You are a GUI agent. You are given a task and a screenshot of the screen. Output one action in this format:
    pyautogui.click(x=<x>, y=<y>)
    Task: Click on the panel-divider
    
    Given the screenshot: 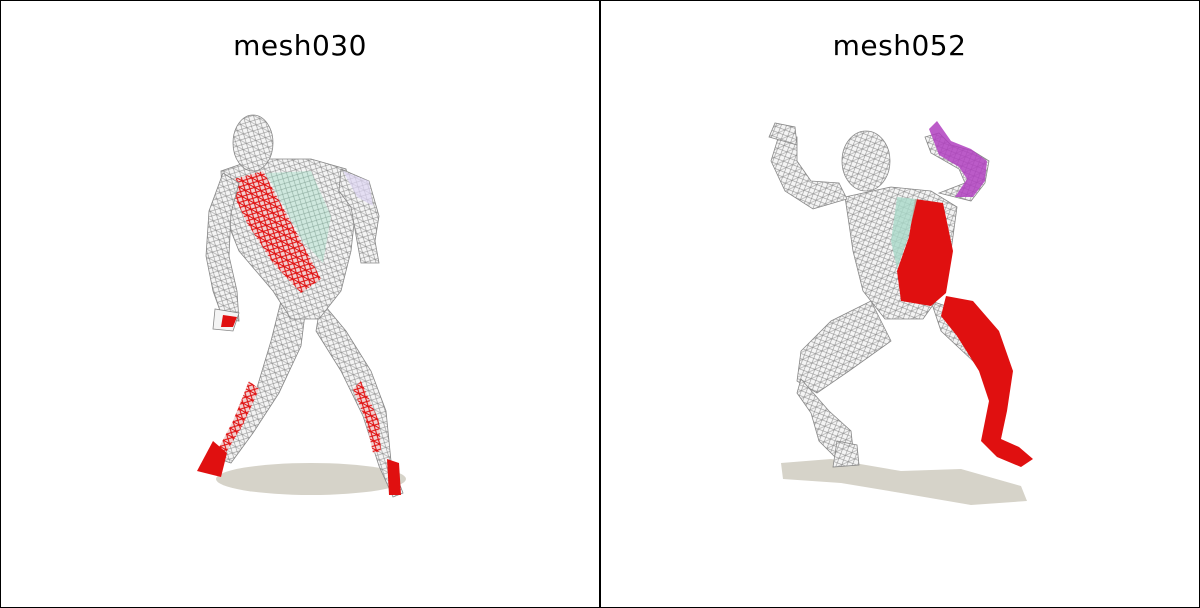 What is the action you would take?
    pyautogui.click(x=600, y=304)
    